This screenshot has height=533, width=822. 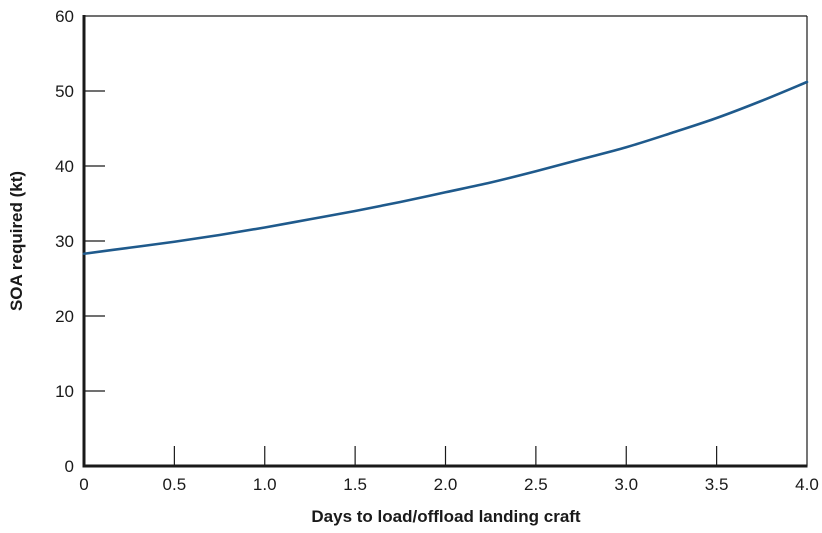 I want to click on y-tick-label: 0, so click(x=69, y=466).